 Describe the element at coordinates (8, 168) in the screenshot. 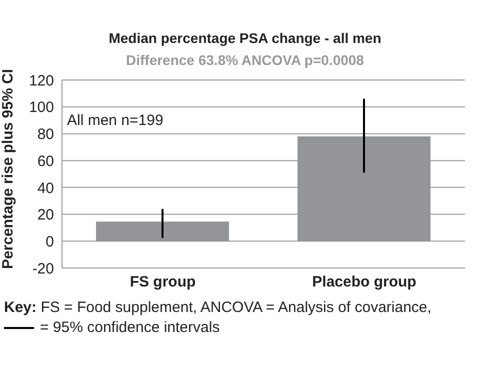

I see `y-axis-title: Percentage rise plus 95% CI` at that location.